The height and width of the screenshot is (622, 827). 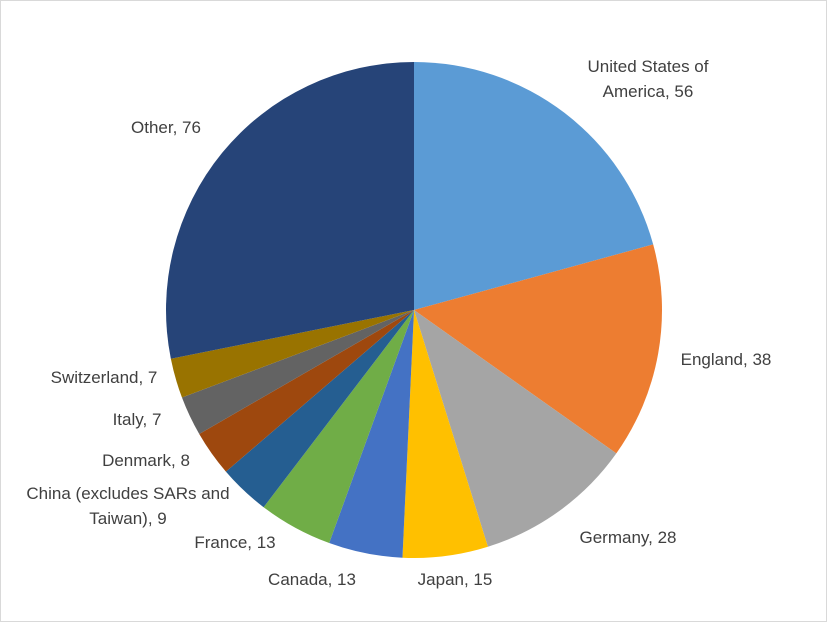 I want to click on data-label-japan: Japan, 15, so click(x=455, y=579).